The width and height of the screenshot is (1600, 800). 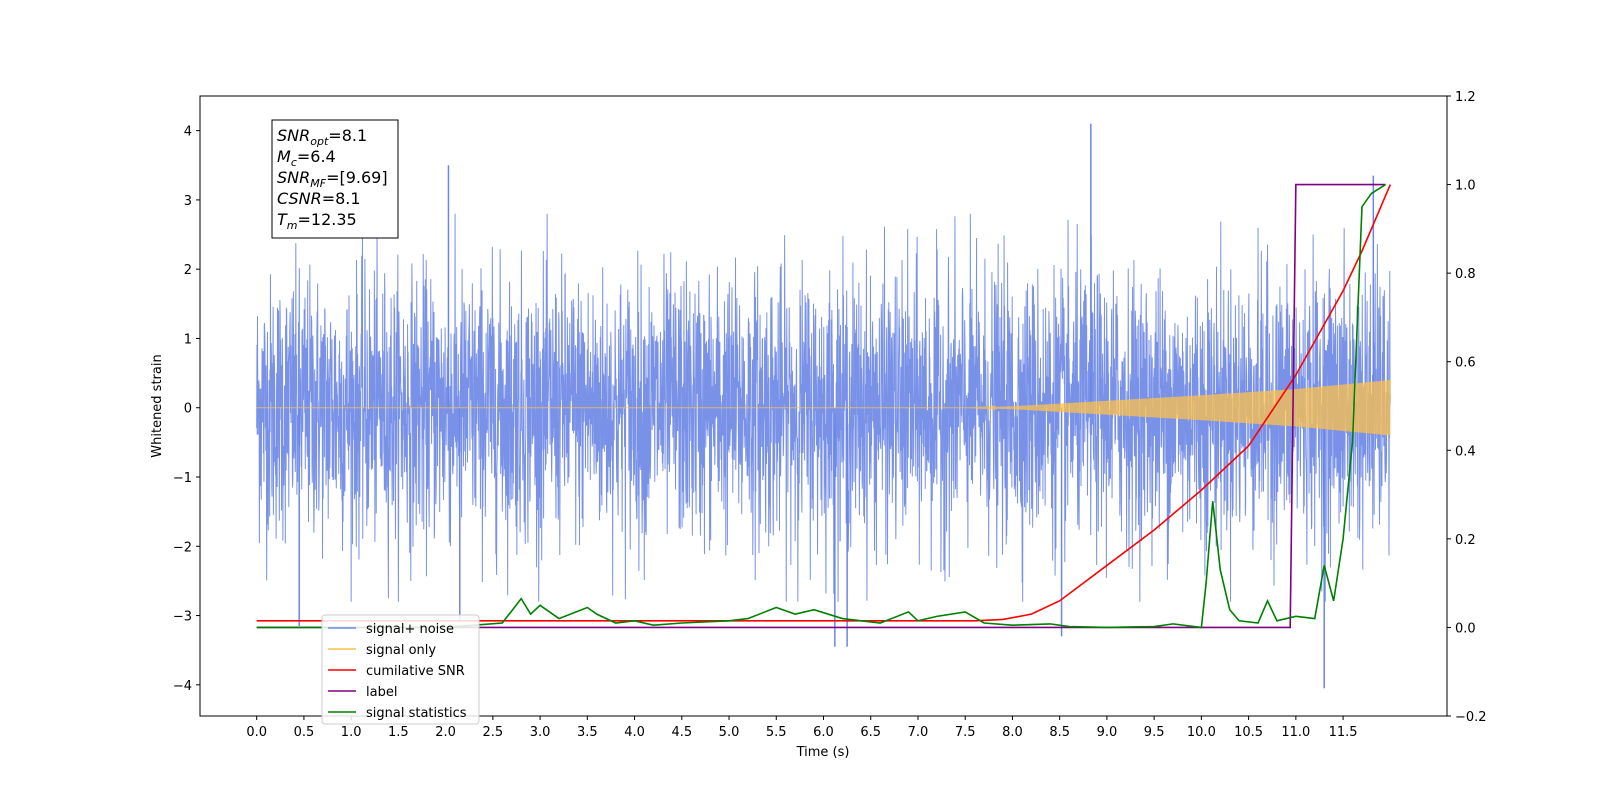 What do you see at coordinates (182, 478) in the screenshot?
I see `y-tick-label: −1` at bounding box center [182, 478].